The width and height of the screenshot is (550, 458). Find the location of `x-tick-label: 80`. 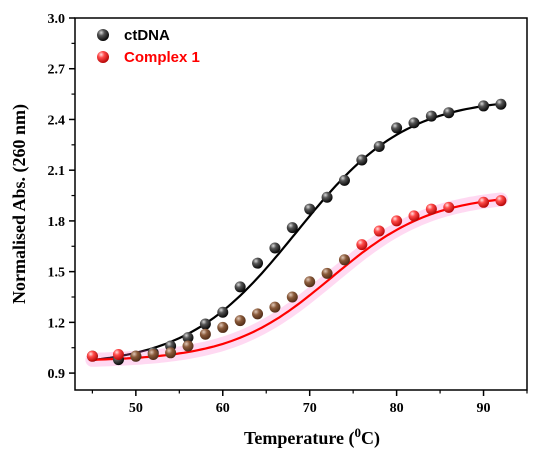

x-tick-label: 80 is located at coordinates (397, 408).